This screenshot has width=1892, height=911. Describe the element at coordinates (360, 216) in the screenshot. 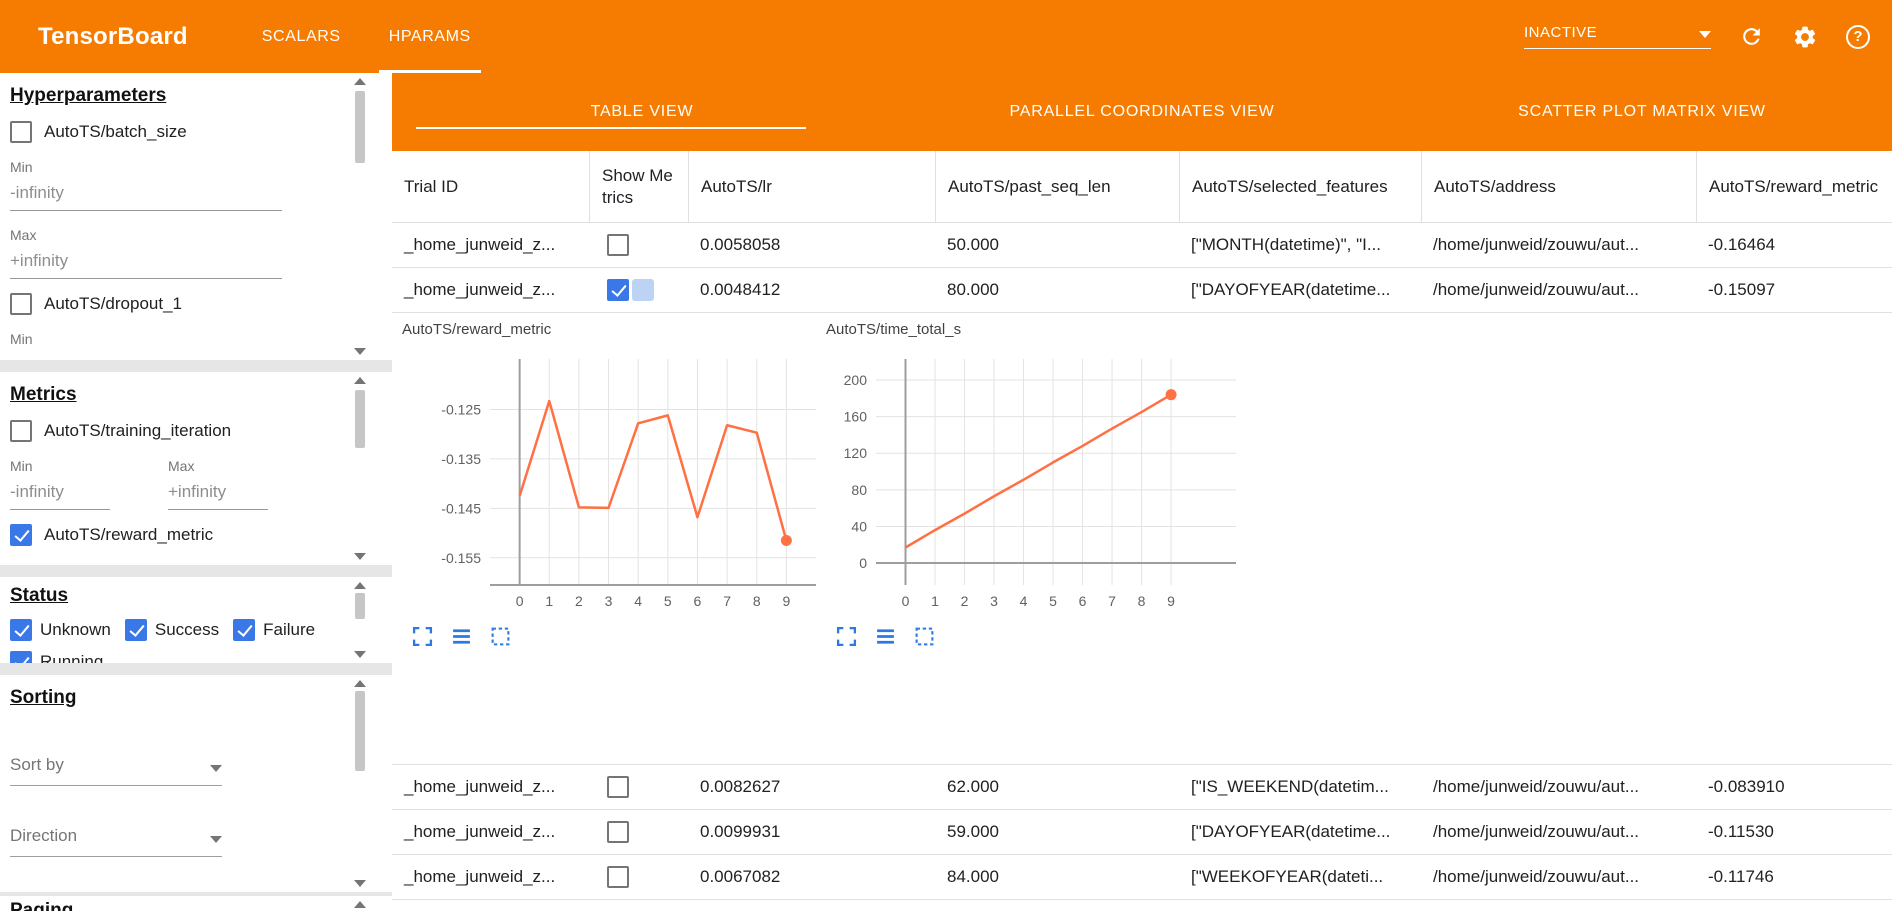

I see `hyperparameters-scrollbar` at that location.